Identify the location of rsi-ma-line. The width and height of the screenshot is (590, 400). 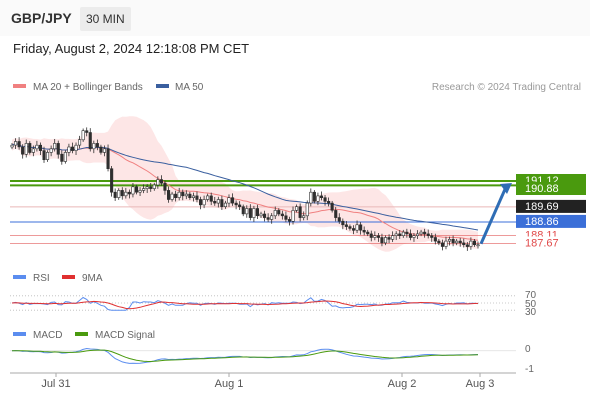
(245, 305).